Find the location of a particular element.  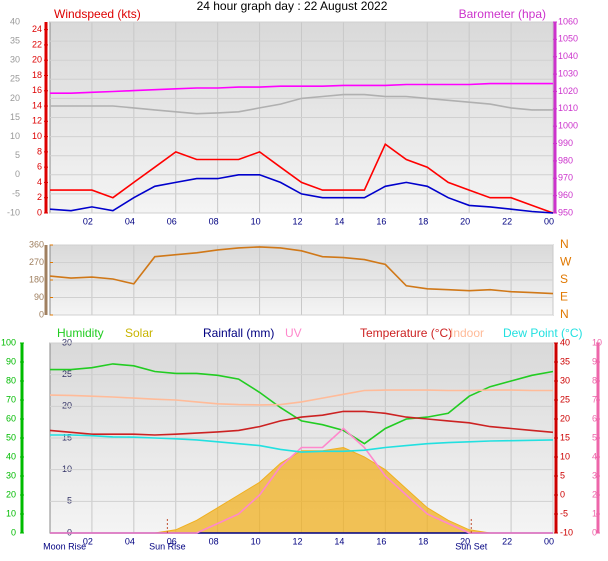

y-tick-label: 7 is located at coordinates (594, 399).